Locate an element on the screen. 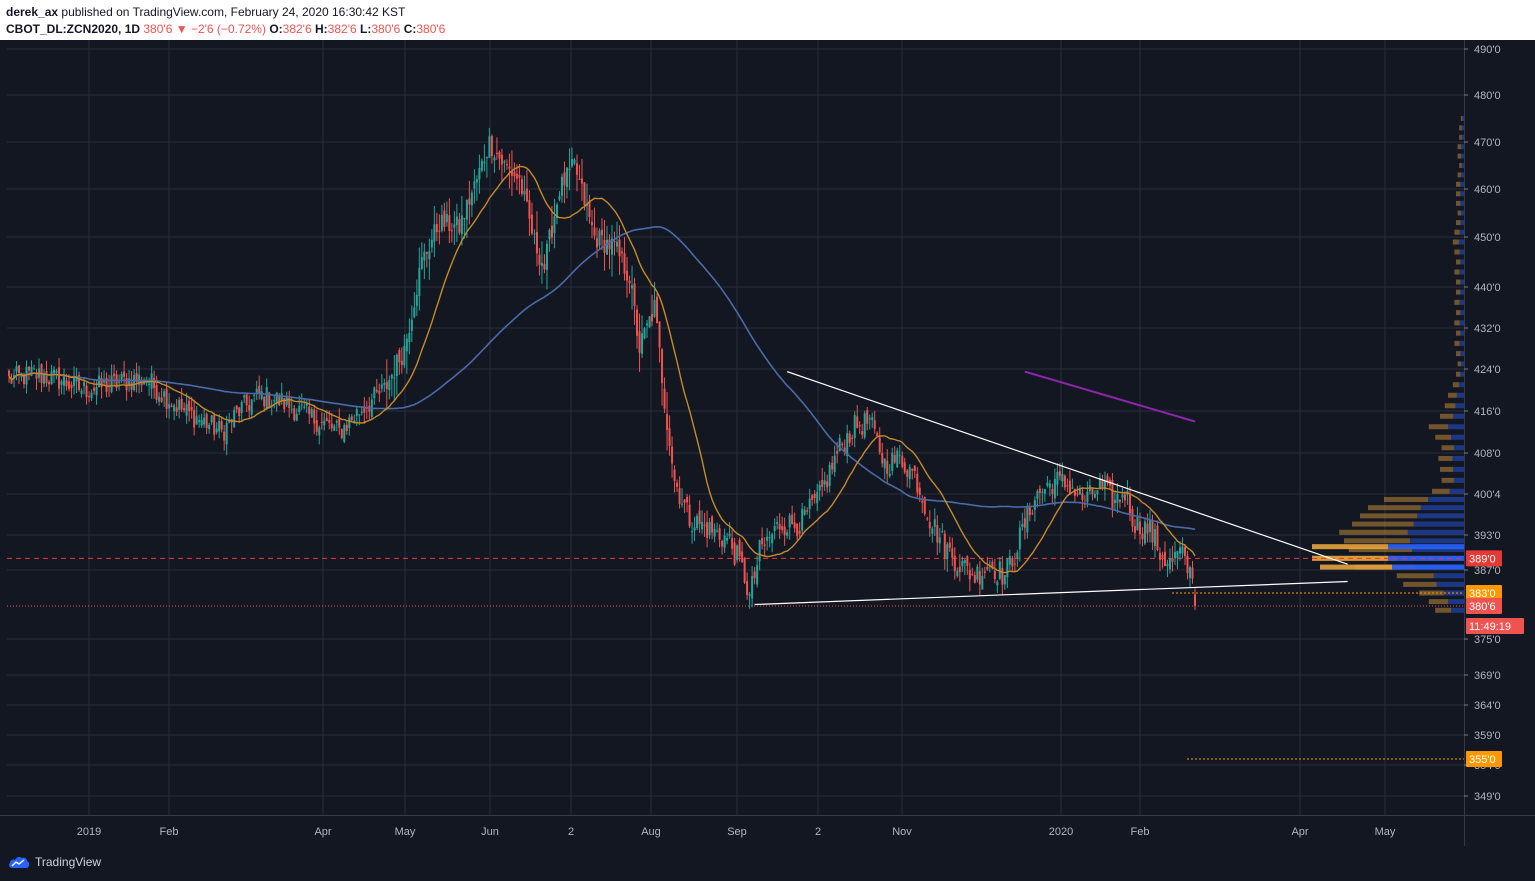  time-tick-label: Apr is located at coordinates (1299, 832).